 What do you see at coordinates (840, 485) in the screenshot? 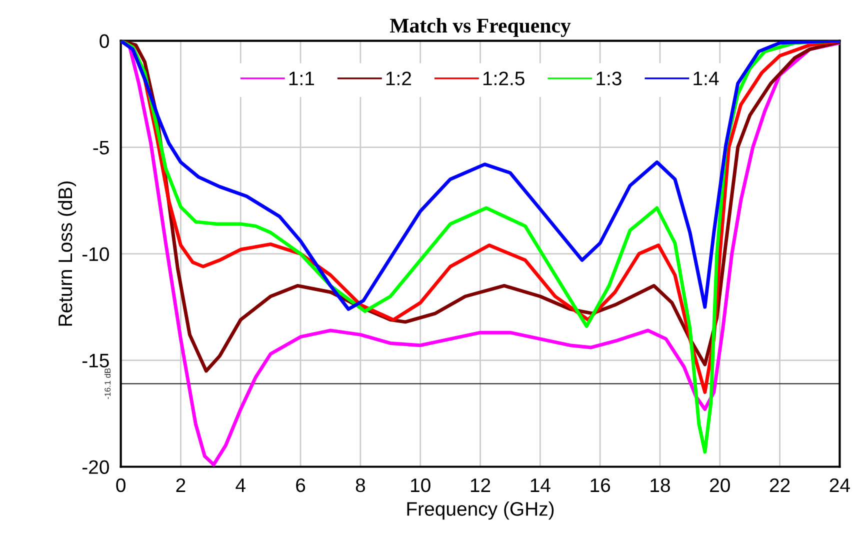
I see `x-tick-label: 24` at bounding box center [840, 485].